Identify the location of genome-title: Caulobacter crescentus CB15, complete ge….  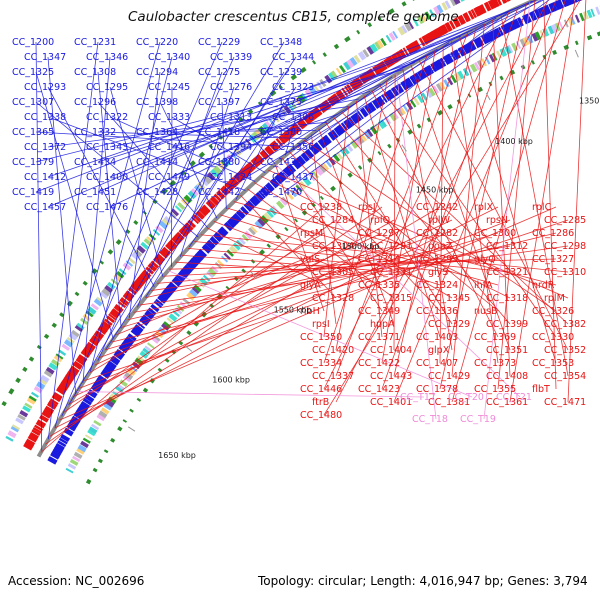
(293, 17).